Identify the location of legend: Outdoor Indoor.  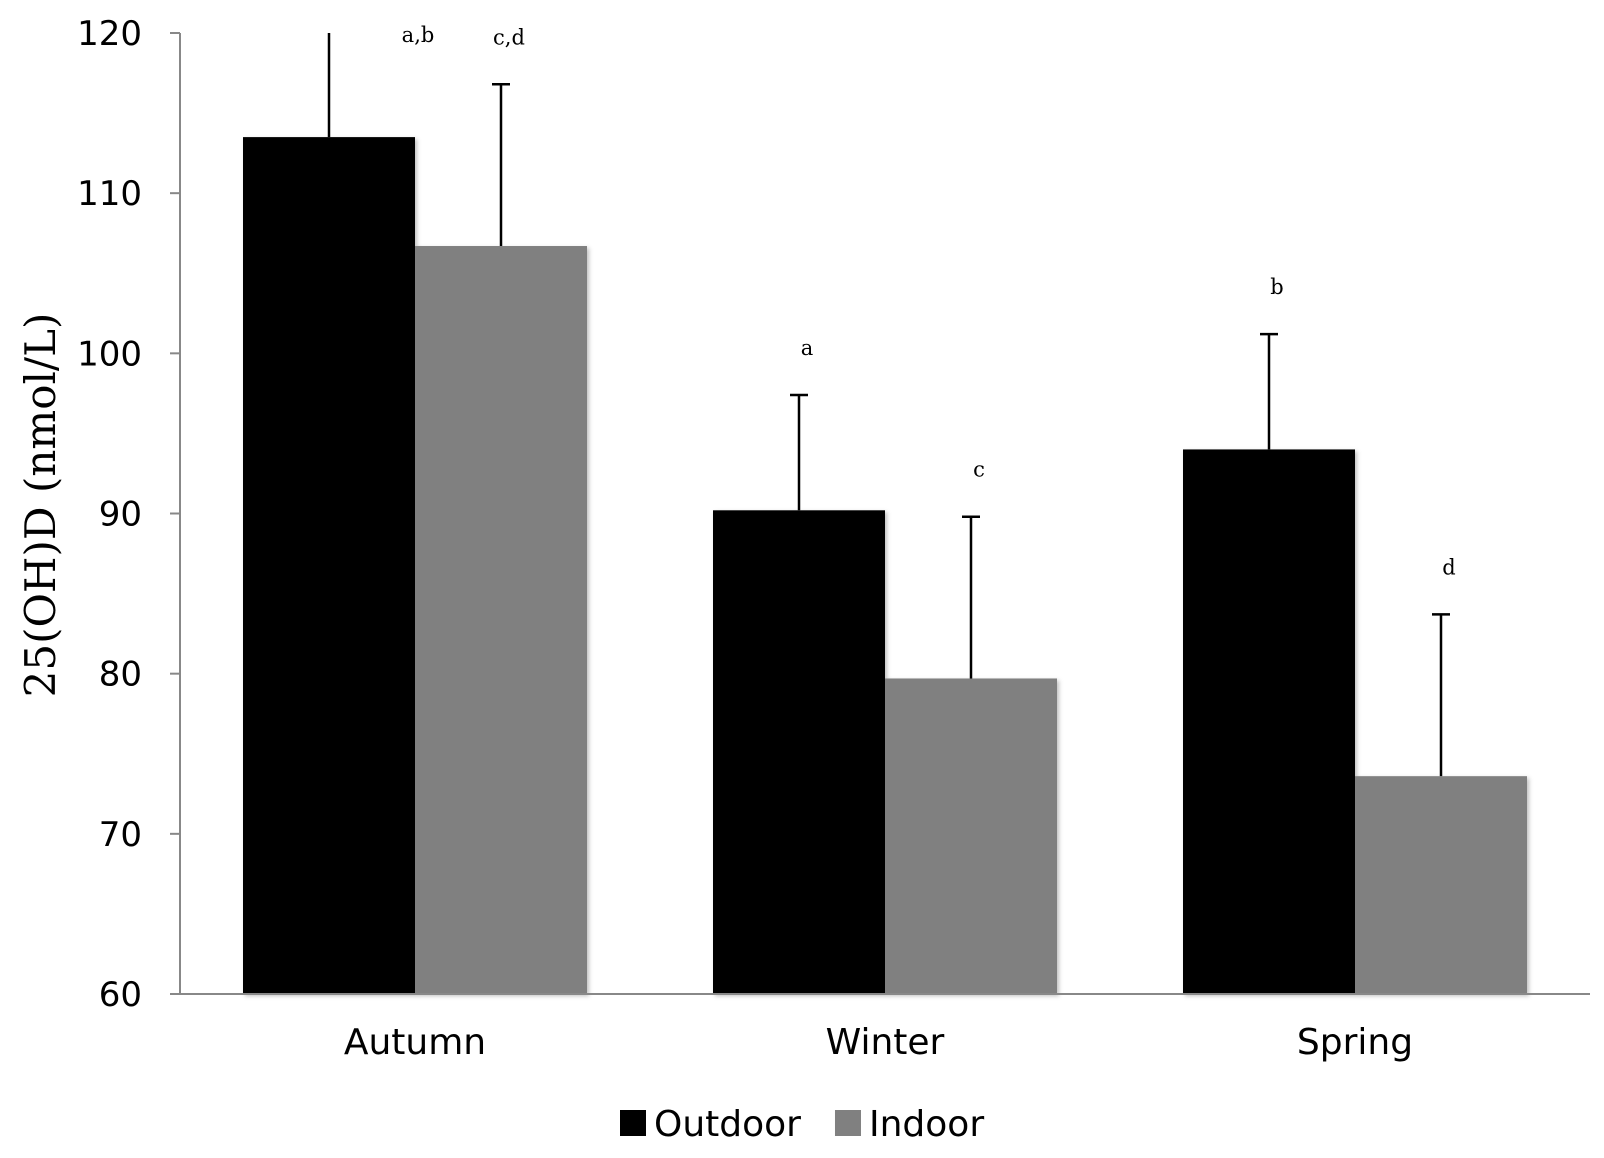
(802, 1124).